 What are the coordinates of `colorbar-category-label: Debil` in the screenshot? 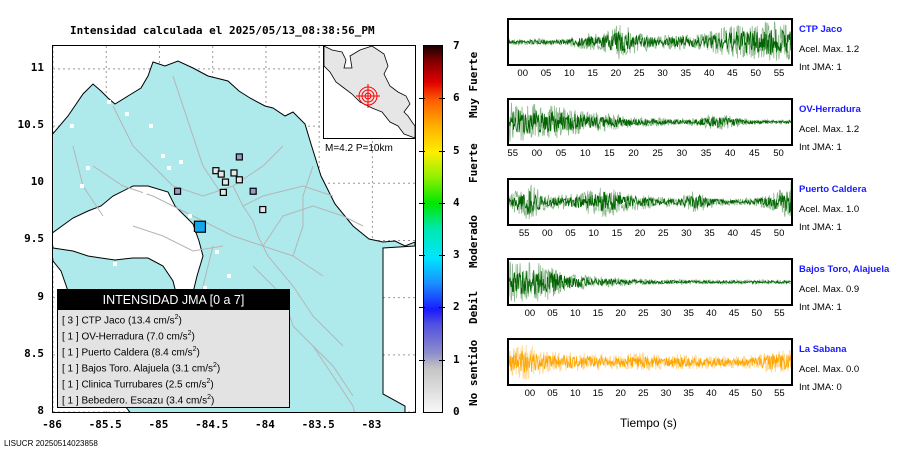 It's located at (473, 307).